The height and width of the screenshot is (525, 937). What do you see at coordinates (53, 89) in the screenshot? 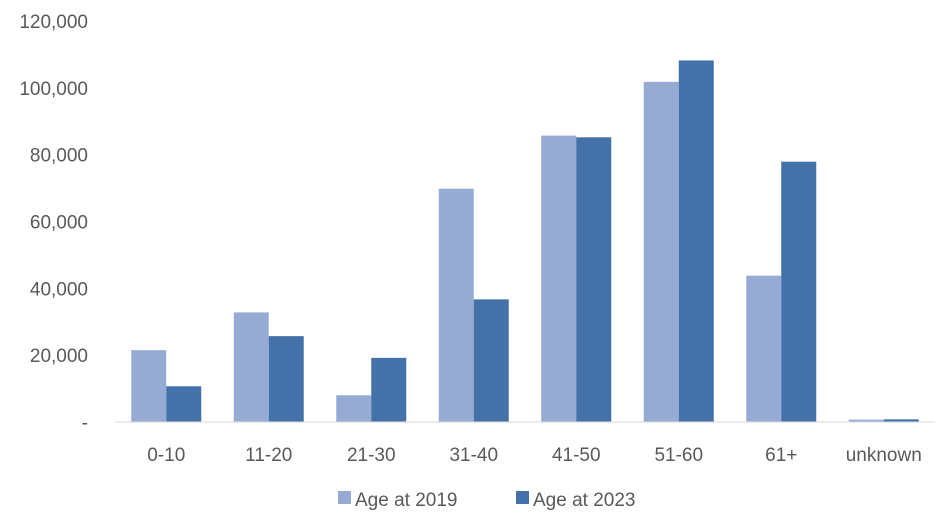
I see `y-tick-label: 100,000` at bounding box center [53, 89].